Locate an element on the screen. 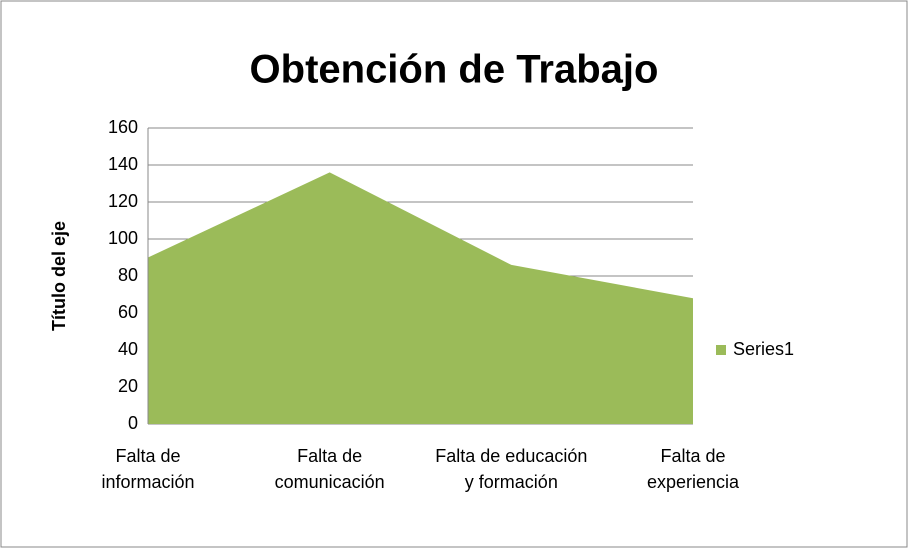 The width and height of the screenshot is (909, 549). y-tick-label: 100 is located at coordinates (123, 238).